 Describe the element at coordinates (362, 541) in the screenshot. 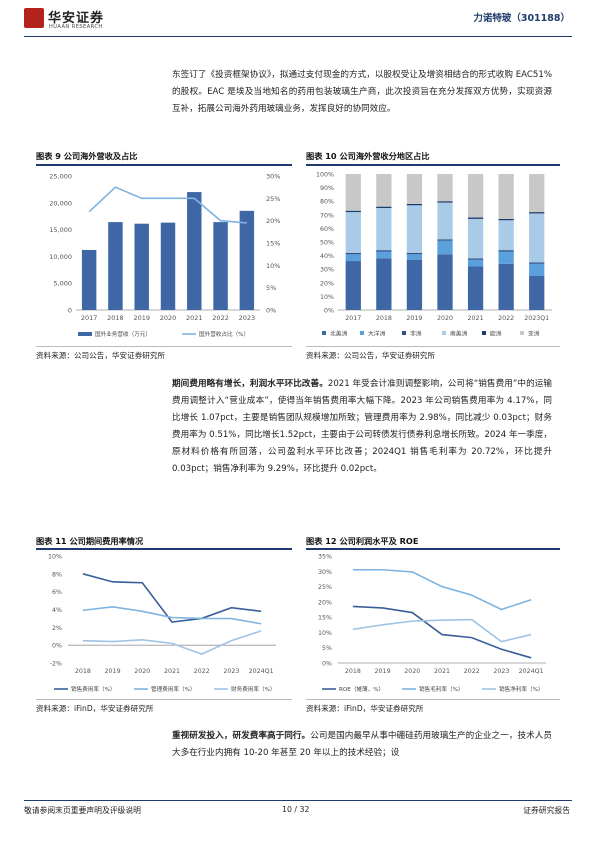

I see `chart12-title: 图表 12 公司利润水平及 ROE` at that location.